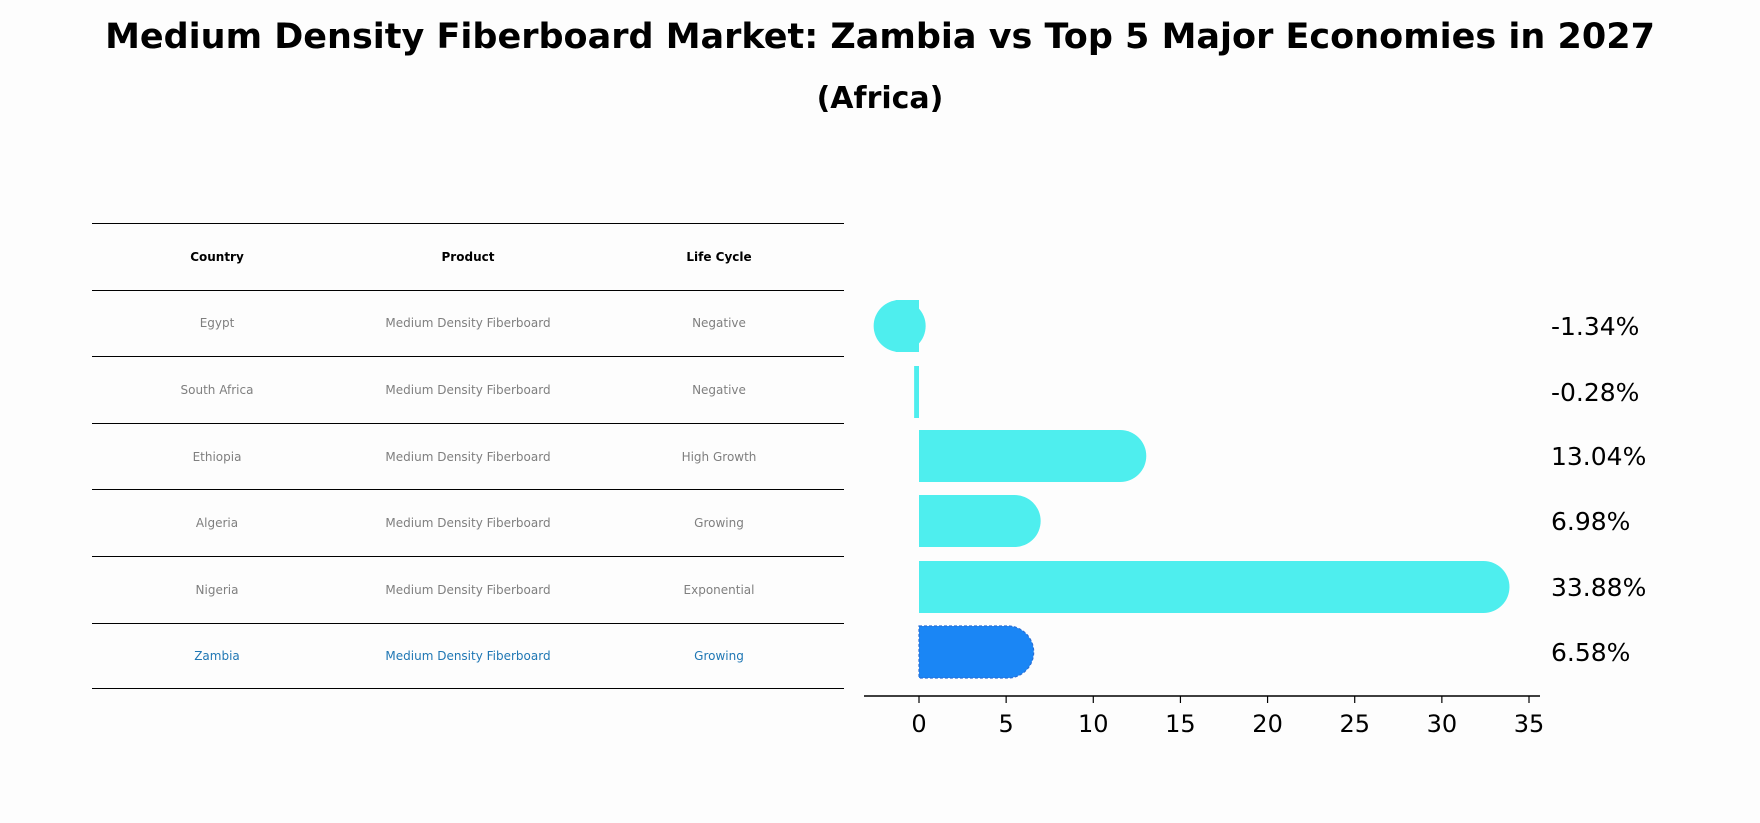 The width and height of the screenshot is (1760, 823). What do you see at coordinates (1006, 724) in the screenshot?
I see `x-tick-label: 5` at bounding box center [1006, 724].